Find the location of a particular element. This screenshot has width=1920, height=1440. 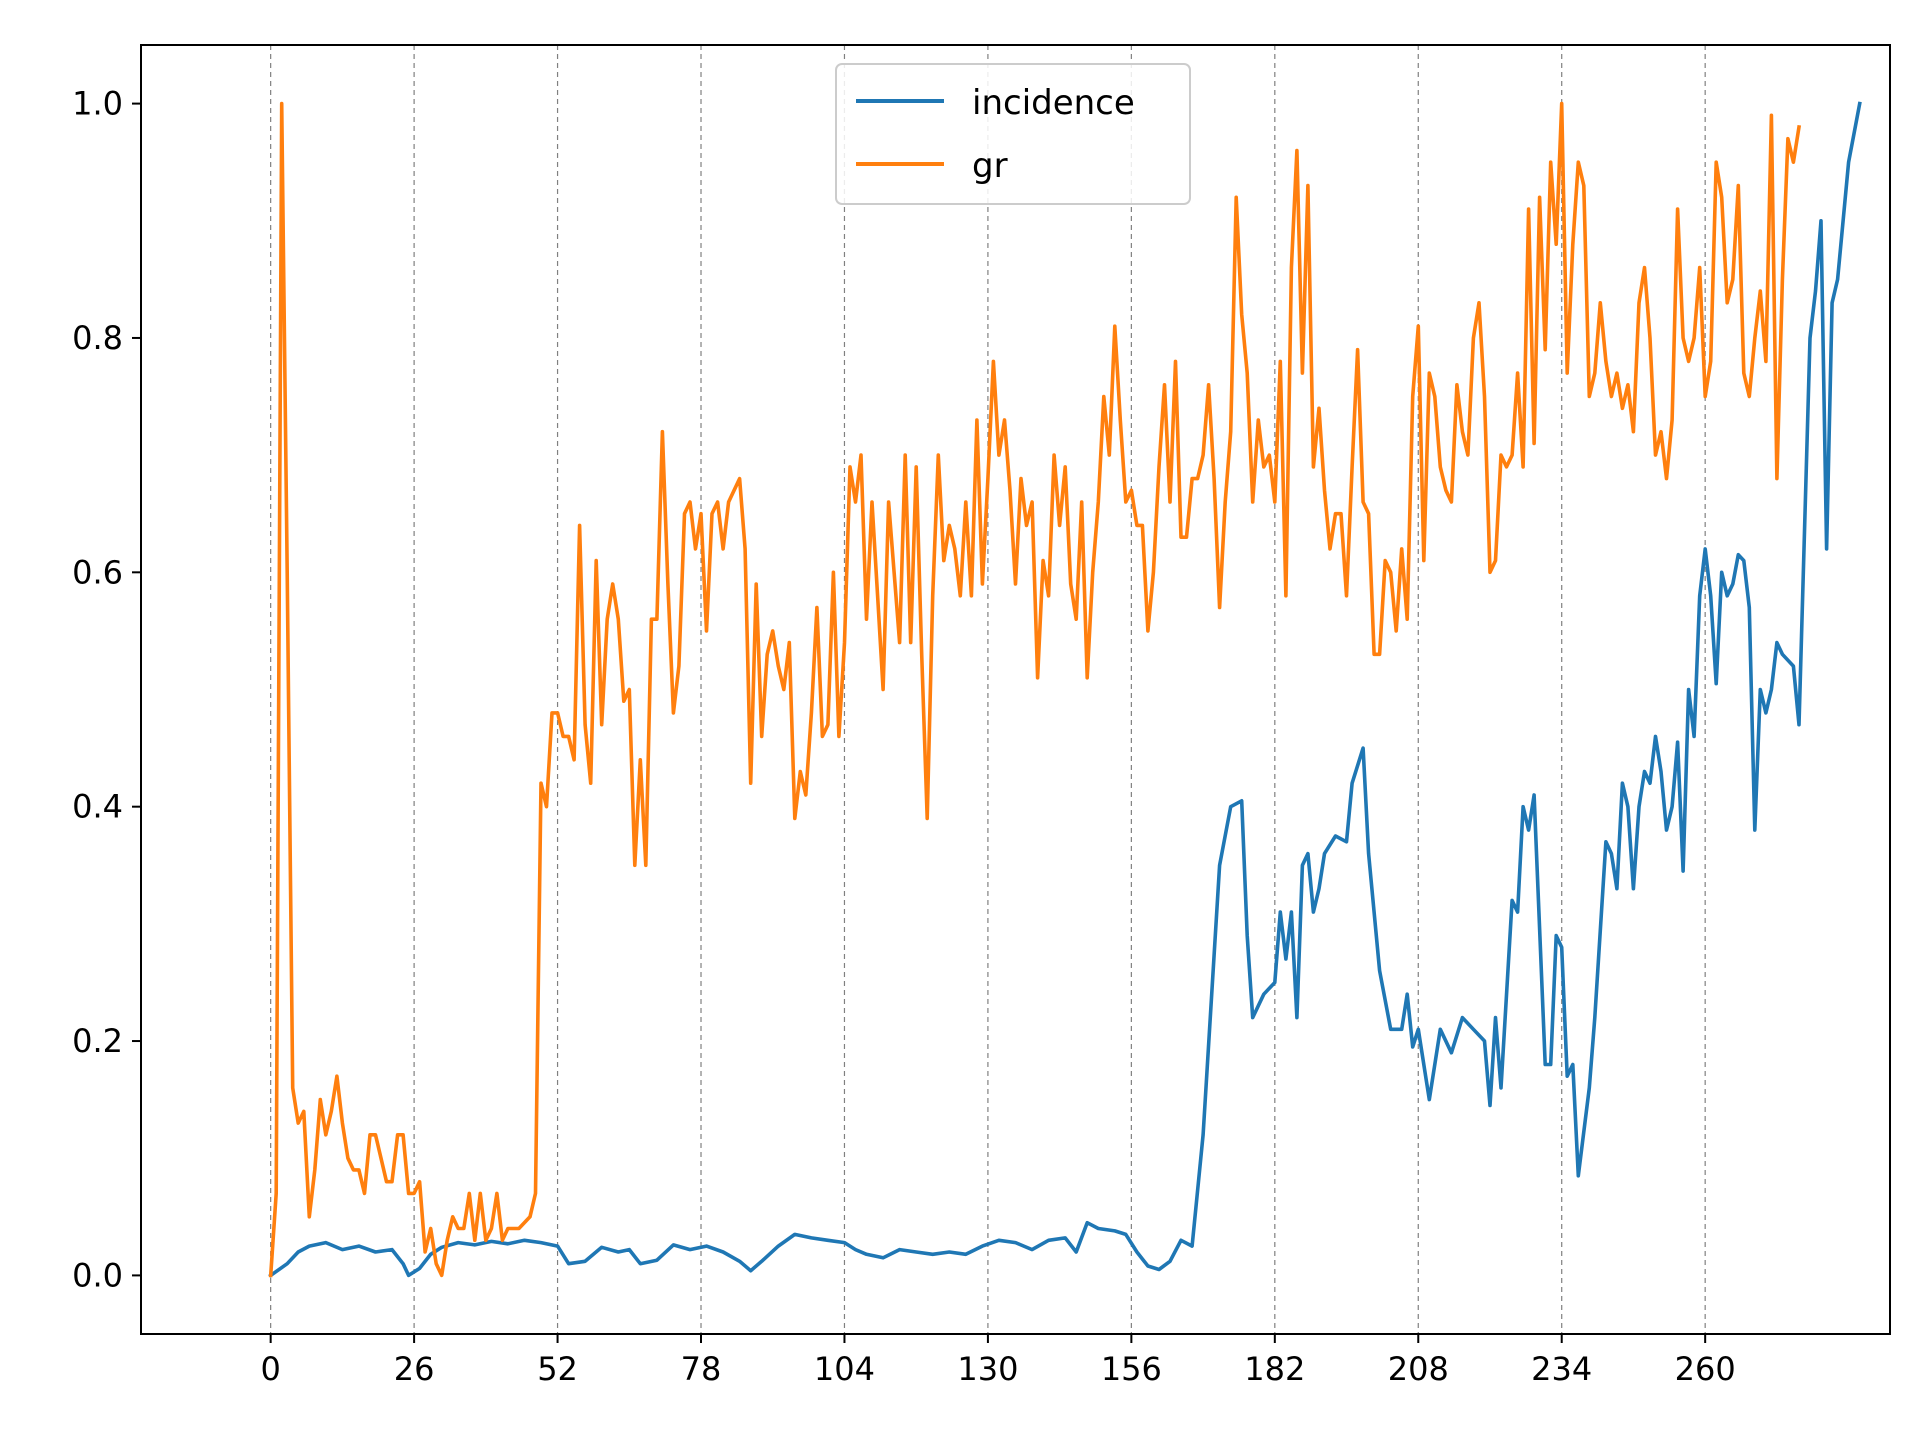

legend-label-incidence: incidence is located at coordinates (1053, 103).